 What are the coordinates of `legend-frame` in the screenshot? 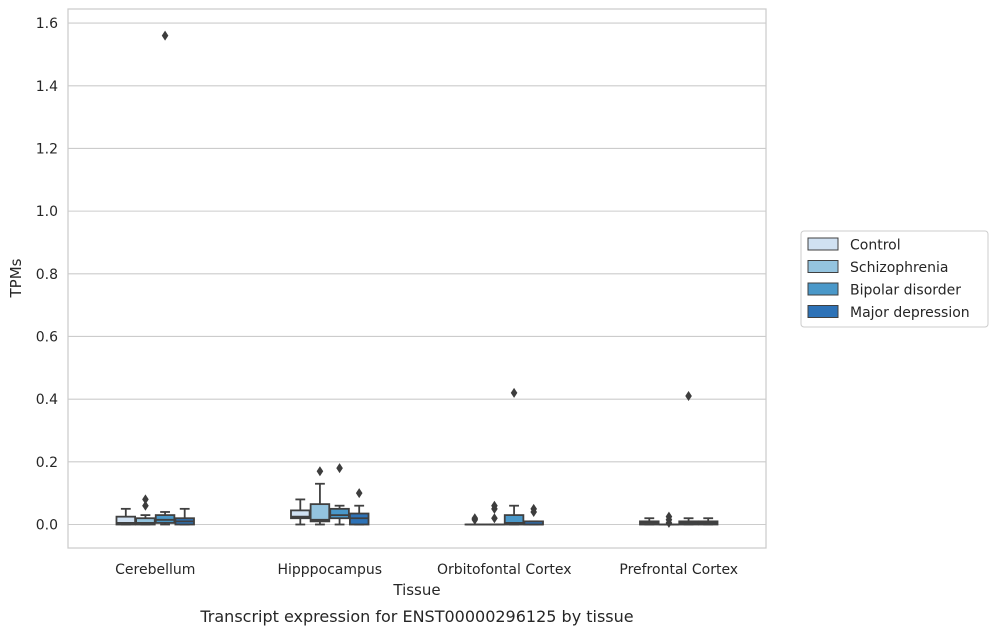 It's located at (894, 279).